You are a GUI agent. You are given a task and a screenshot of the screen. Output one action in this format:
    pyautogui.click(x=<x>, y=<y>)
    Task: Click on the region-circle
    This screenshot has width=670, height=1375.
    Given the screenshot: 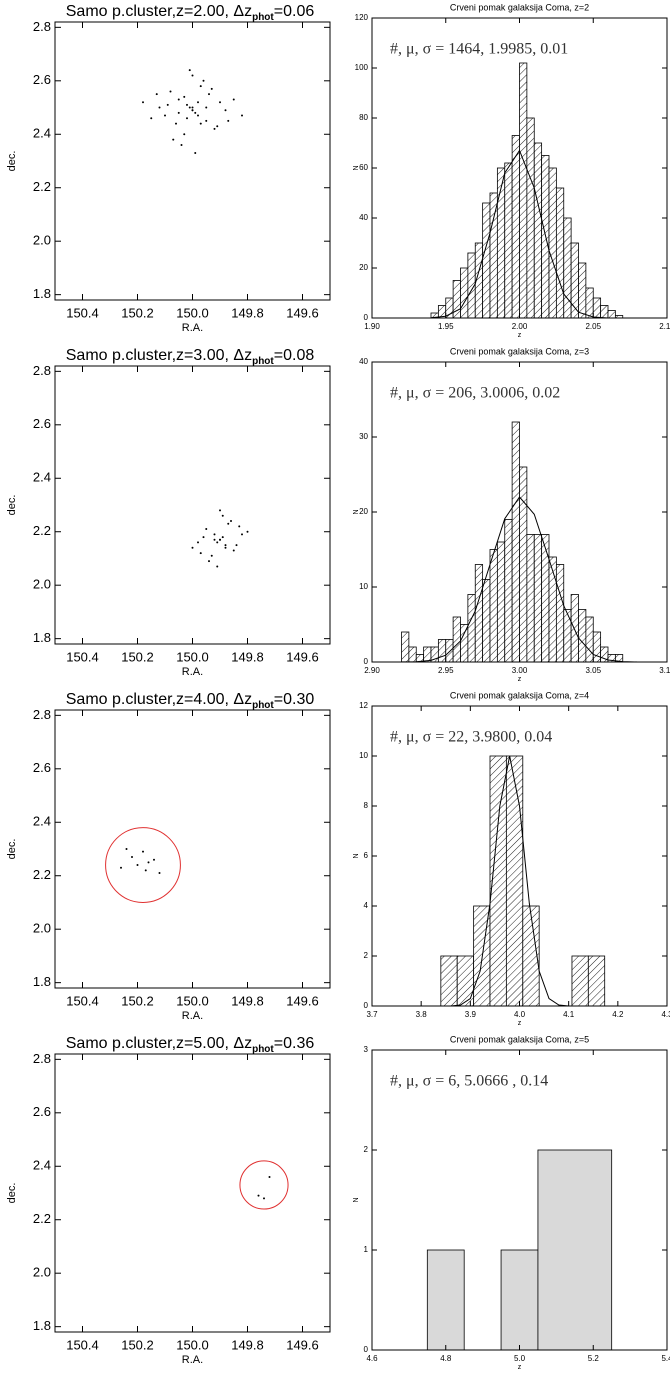 What is the action you would take?
    pyautogui.click(x=143, y=865)
    